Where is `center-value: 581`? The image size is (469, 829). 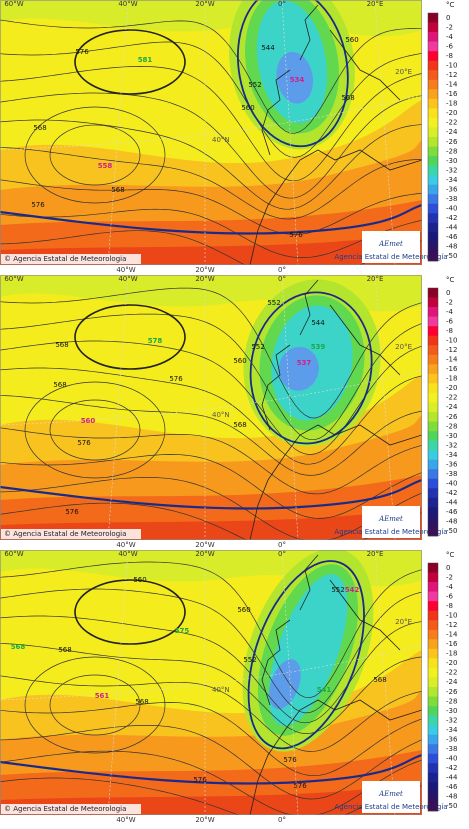 center-value: 581 is located at coordinates (145, 60).